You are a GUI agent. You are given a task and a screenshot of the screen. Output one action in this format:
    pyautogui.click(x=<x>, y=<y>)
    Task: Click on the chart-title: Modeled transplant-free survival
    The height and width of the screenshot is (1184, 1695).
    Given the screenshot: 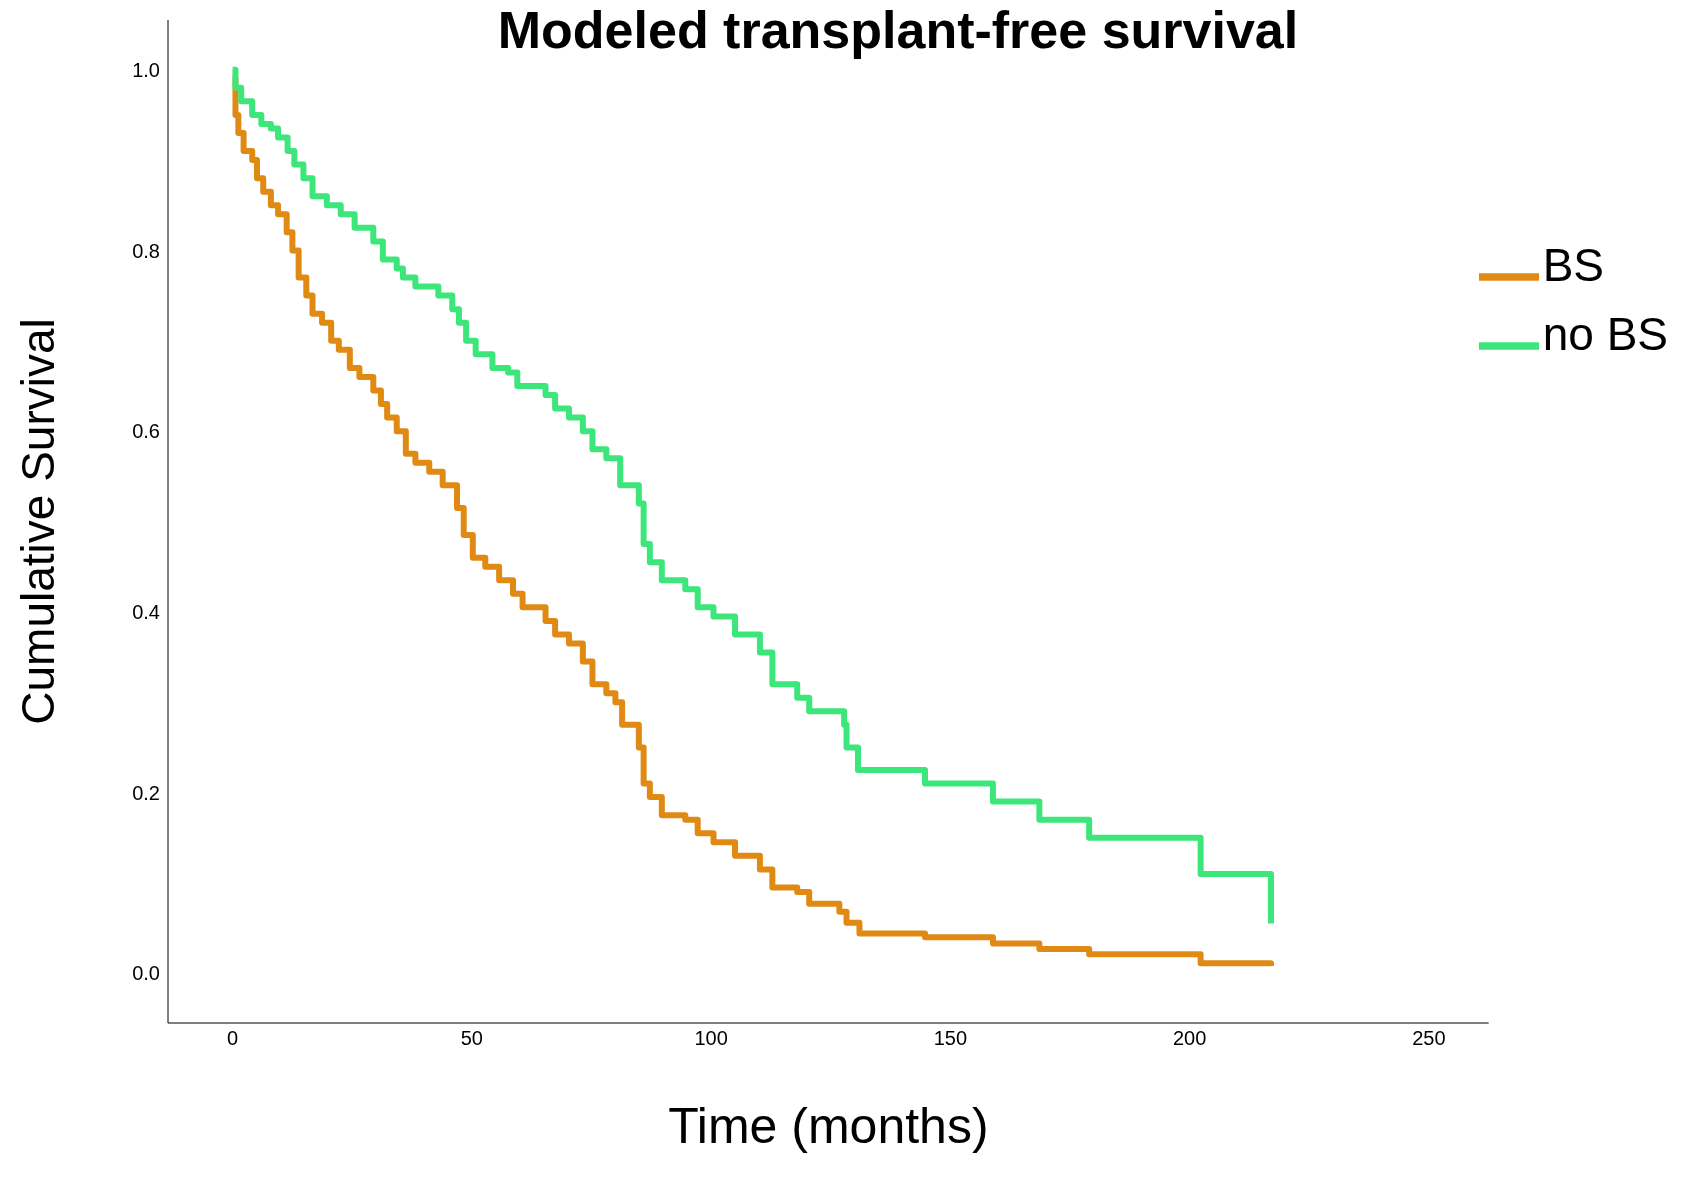 What is the action you would take?
    pyautogui.click(x=898, y=30)
    